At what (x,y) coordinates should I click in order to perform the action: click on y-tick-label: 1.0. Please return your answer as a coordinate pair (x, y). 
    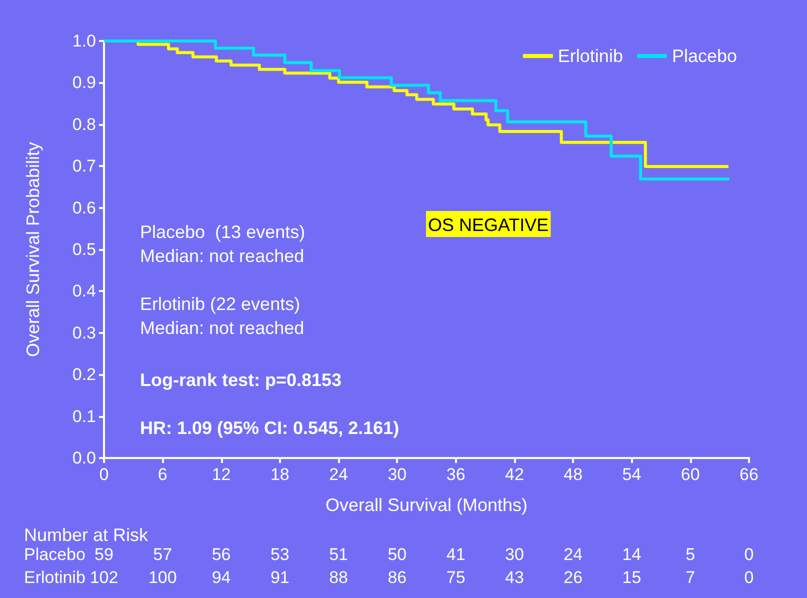
    Looking at the image, I should click on (84, 41).